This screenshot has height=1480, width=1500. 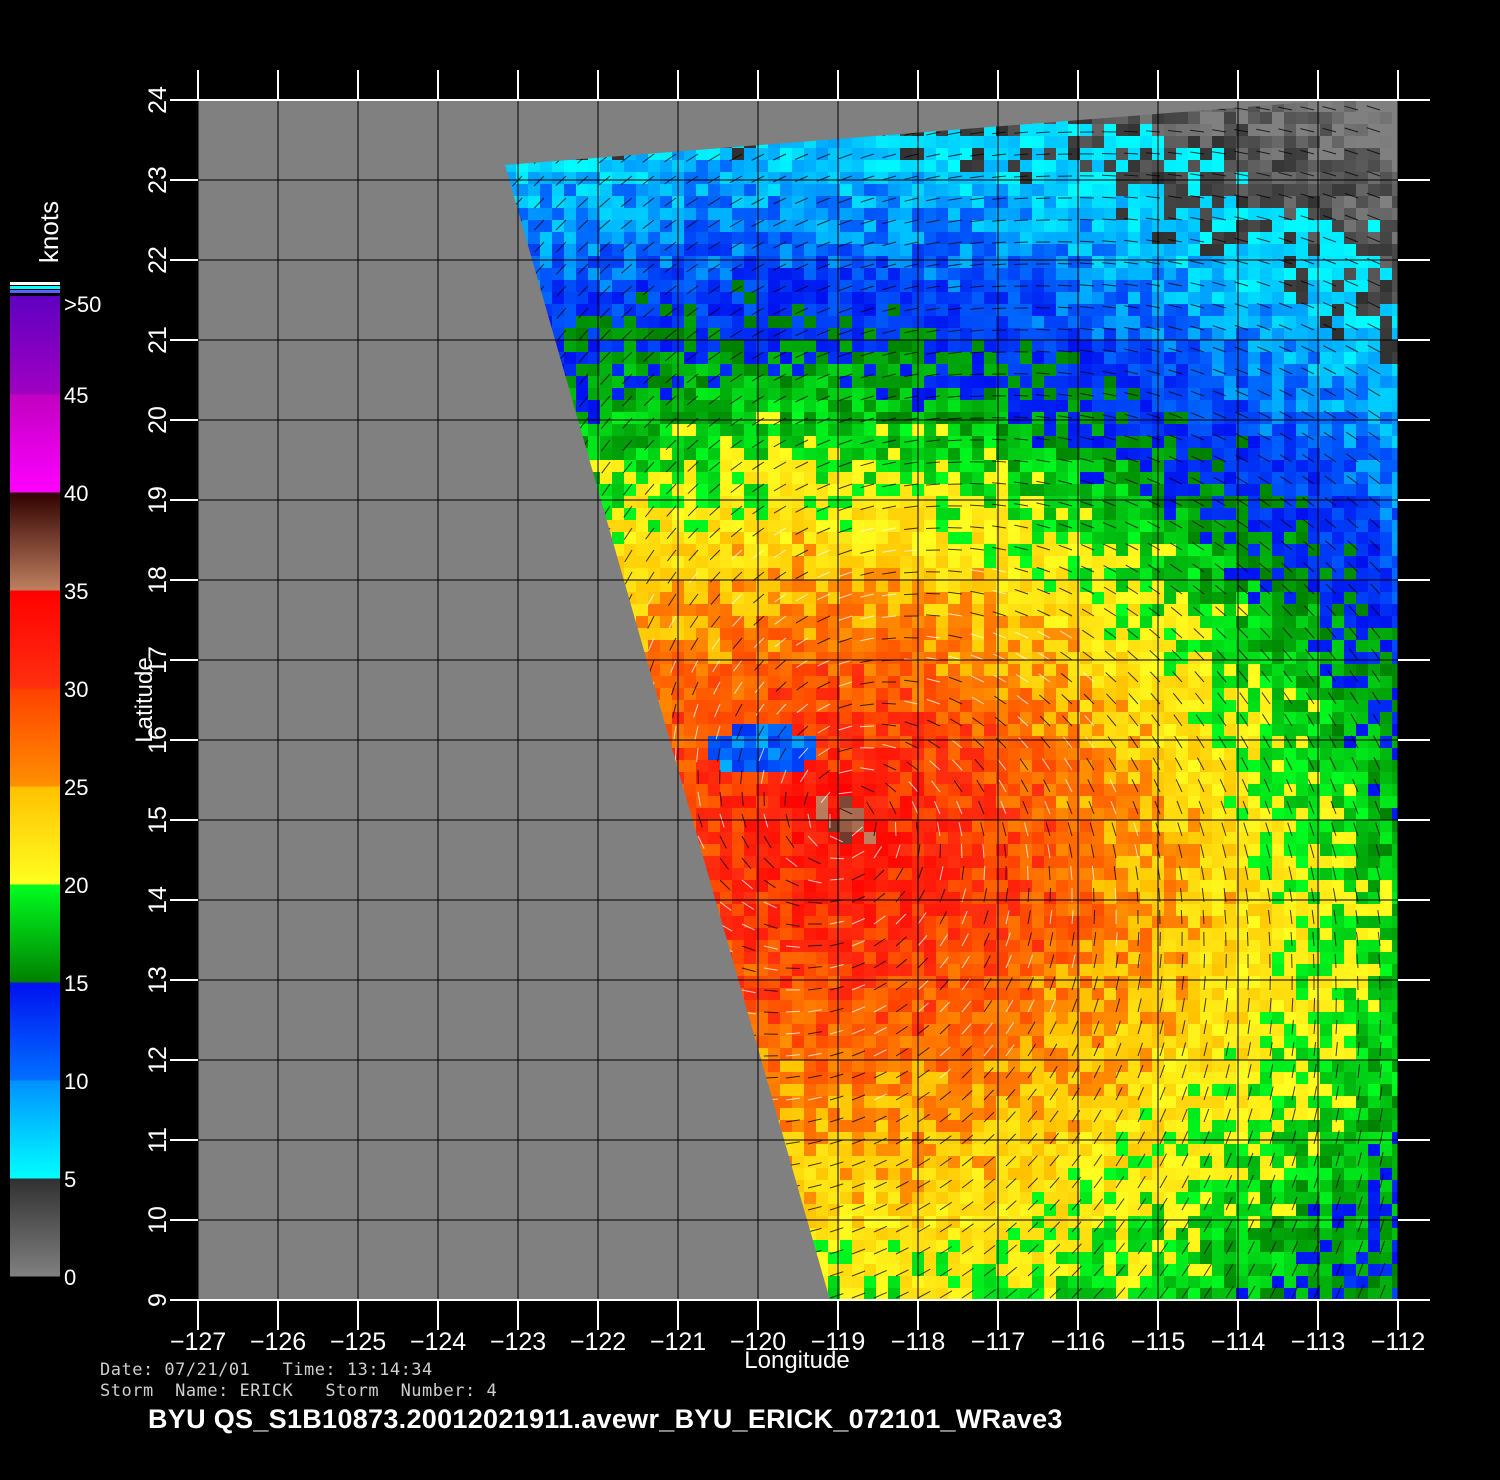 What do you see at coordinates (76, 493) in the screenshot?
I see `colorbar-label: 40` at bounding box center [76, 493].